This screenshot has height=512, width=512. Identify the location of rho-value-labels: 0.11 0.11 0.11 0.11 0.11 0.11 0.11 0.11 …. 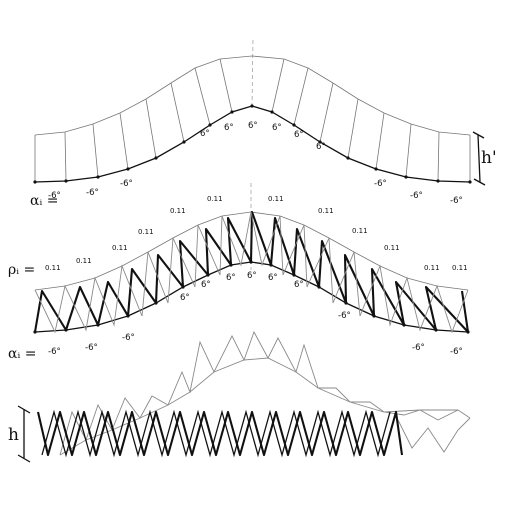
(256, 233).